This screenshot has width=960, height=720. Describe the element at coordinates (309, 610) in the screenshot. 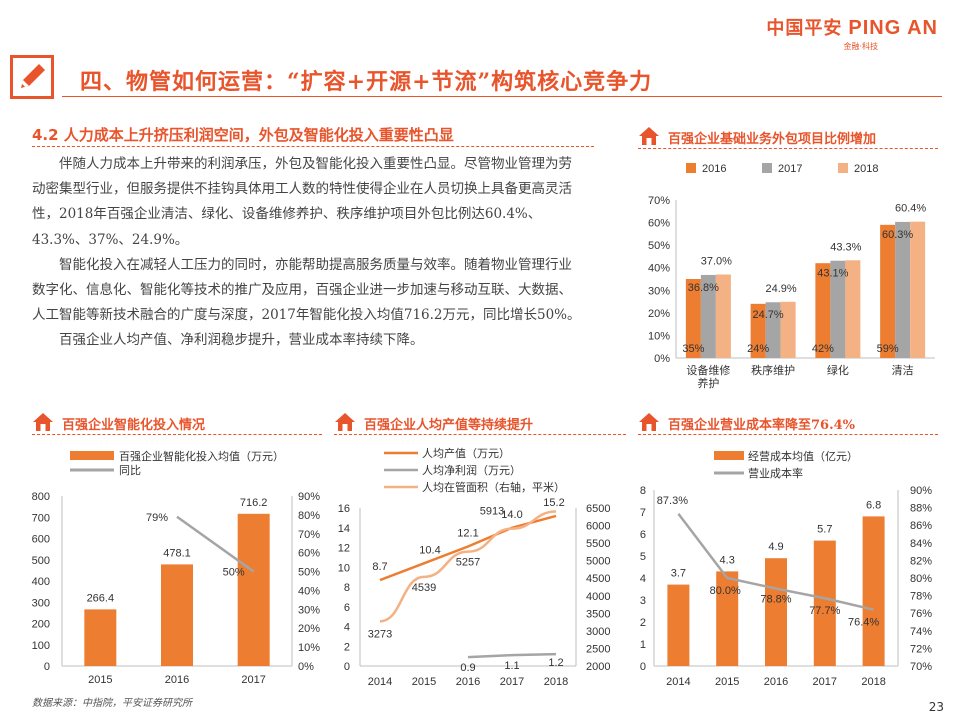

I see `y2-tick-label: 30%` at that location.